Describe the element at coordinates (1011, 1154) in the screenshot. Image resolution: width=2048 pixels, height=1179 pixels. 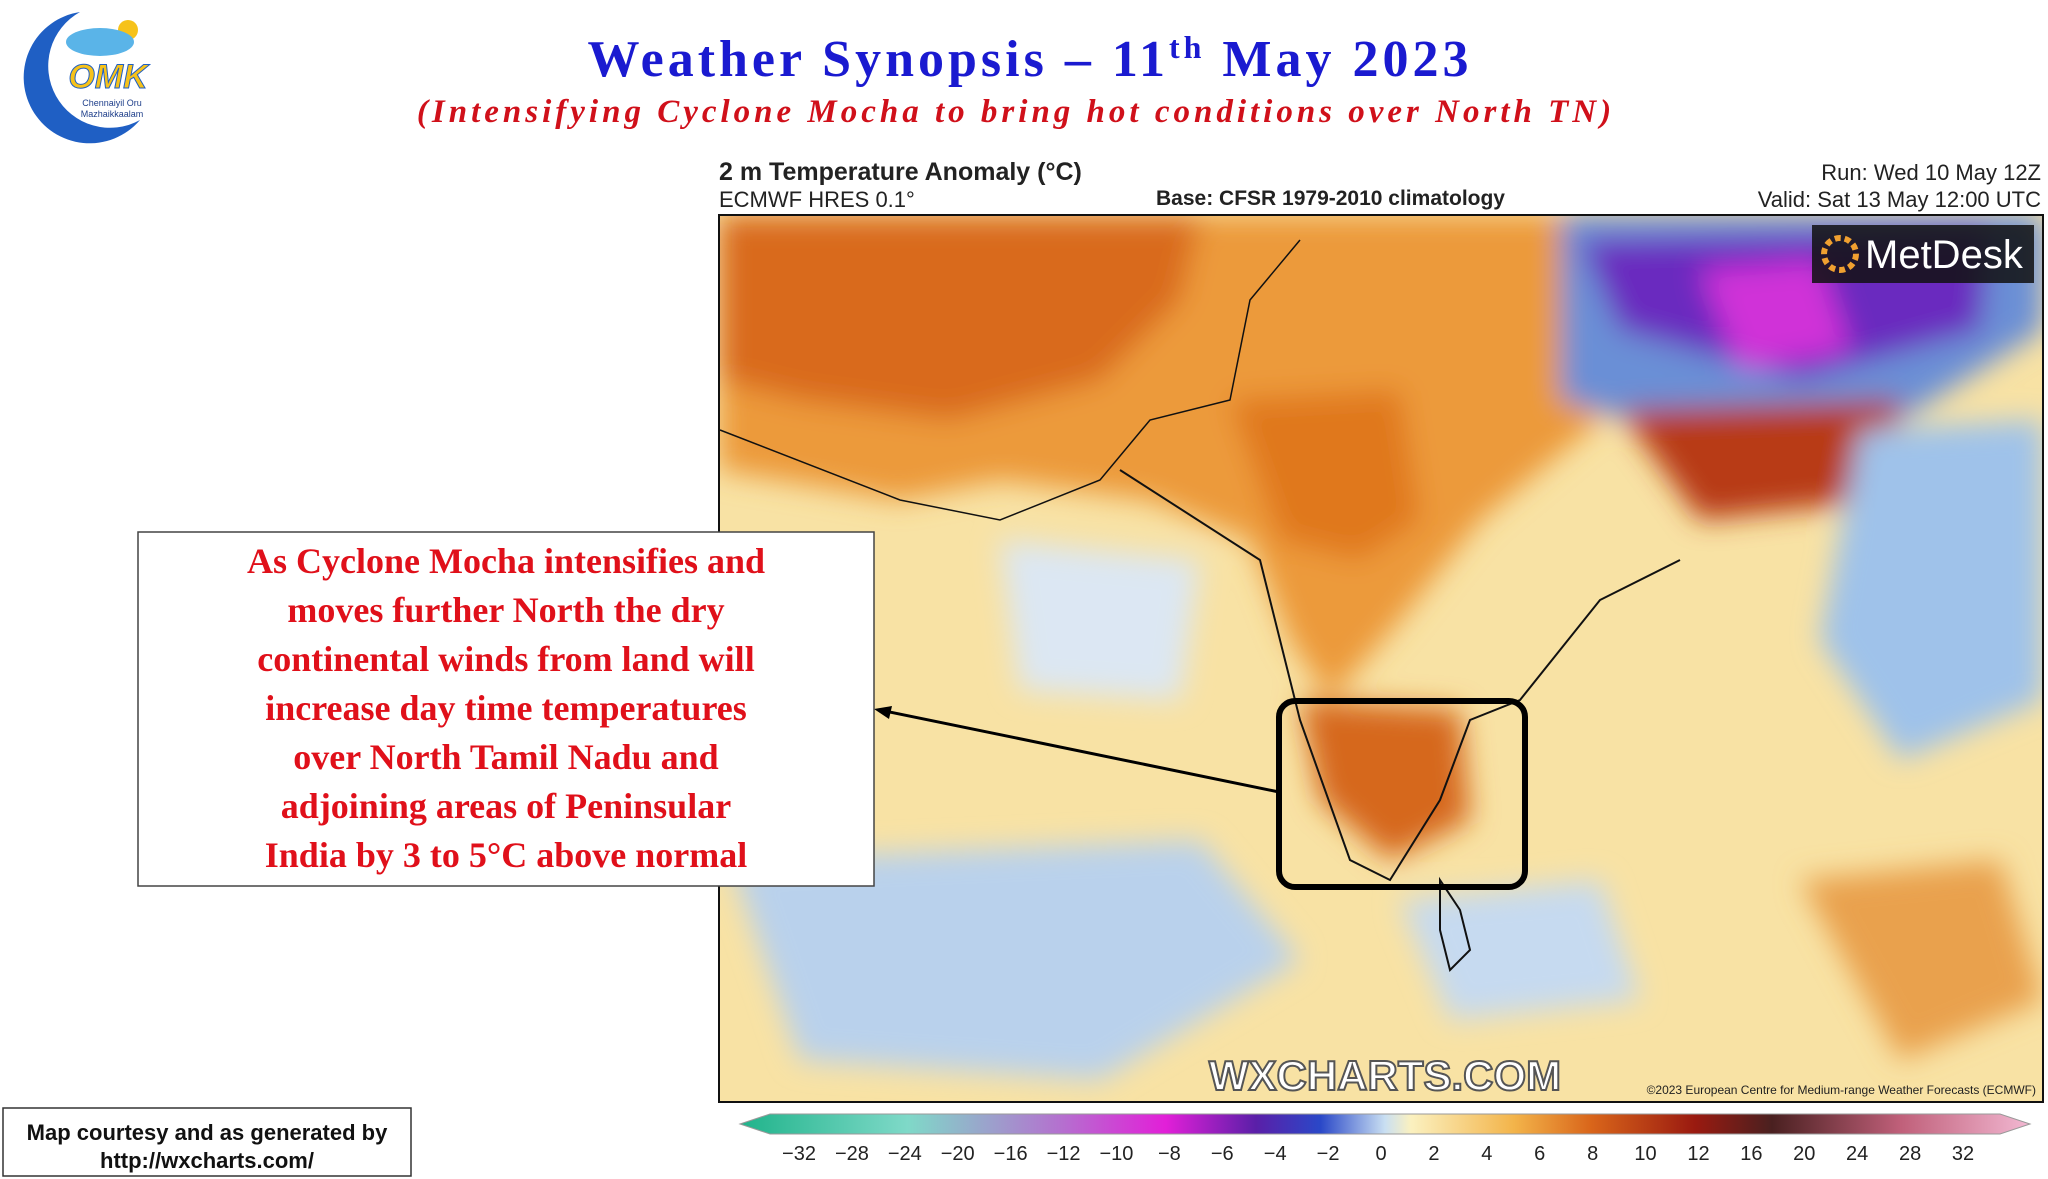
I see `colorbar-tick-label: −16` at that location.